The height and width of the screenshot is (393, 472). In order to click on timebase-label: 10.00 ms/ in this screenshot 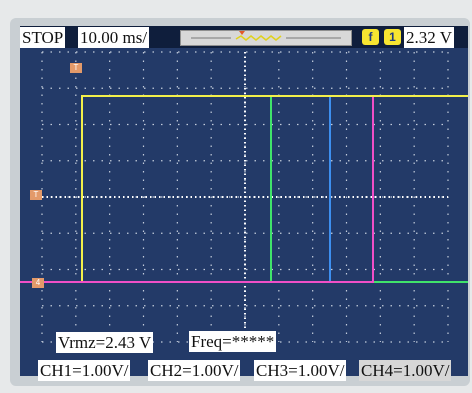, I will do `click(114, 37)`.